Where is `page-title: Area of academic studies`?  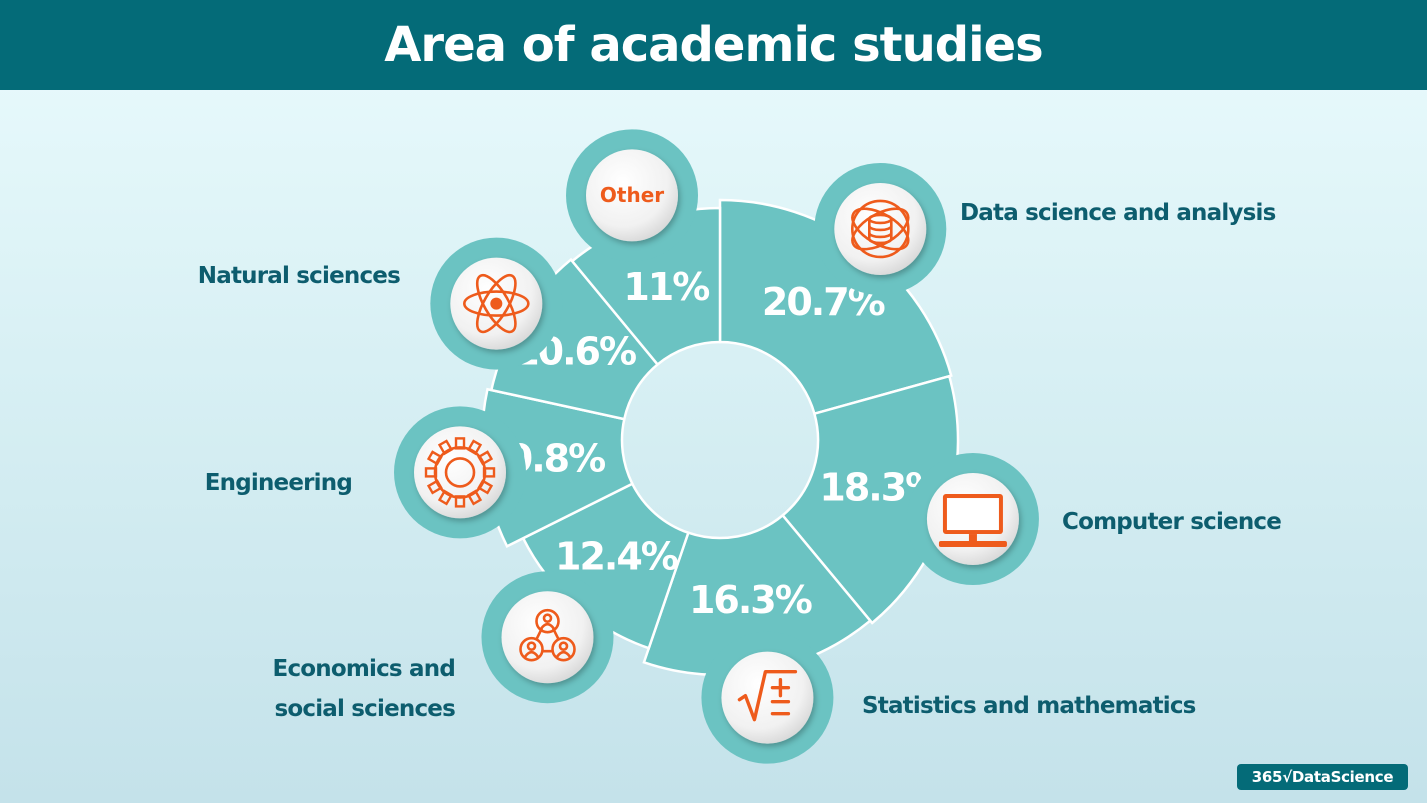 page-title: Area of academic studies is located at coordinates (713, 45).